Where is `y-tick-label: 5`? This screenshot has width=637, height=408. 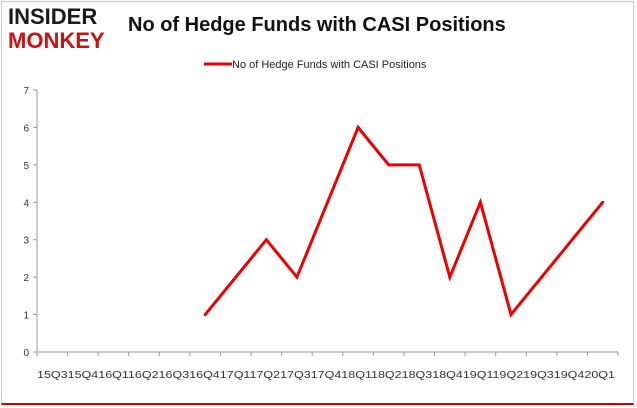
y-tick-label: 5 is located at coordinates (26, 166).